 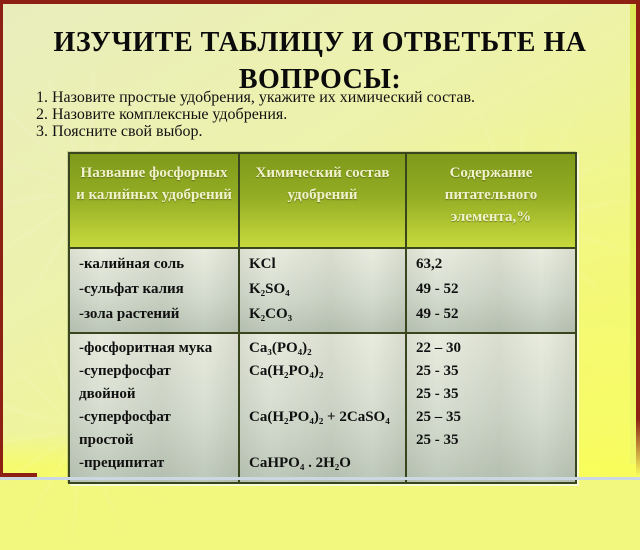 I want to click on slide-title-line1: ИЗУЧИТЕ ТАБЛИЦУ И ОТВЕТЬТЕ НА, so click(x=320, y=42).